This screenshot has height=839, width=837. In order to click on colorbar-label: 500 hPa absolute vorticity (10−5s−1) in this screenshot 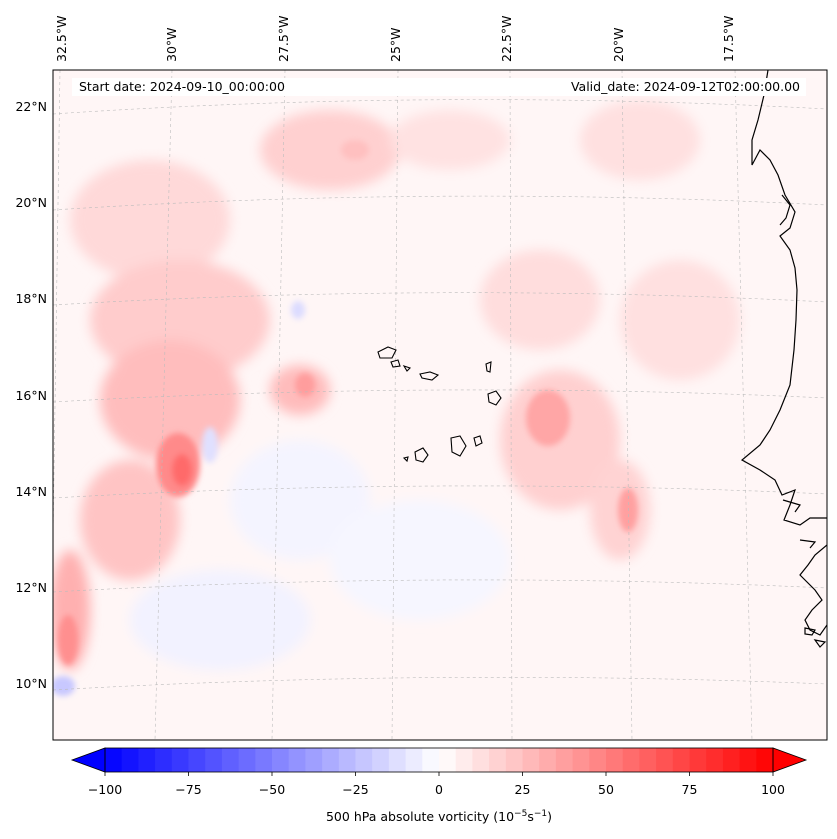, I will do `click(439, 816)`.